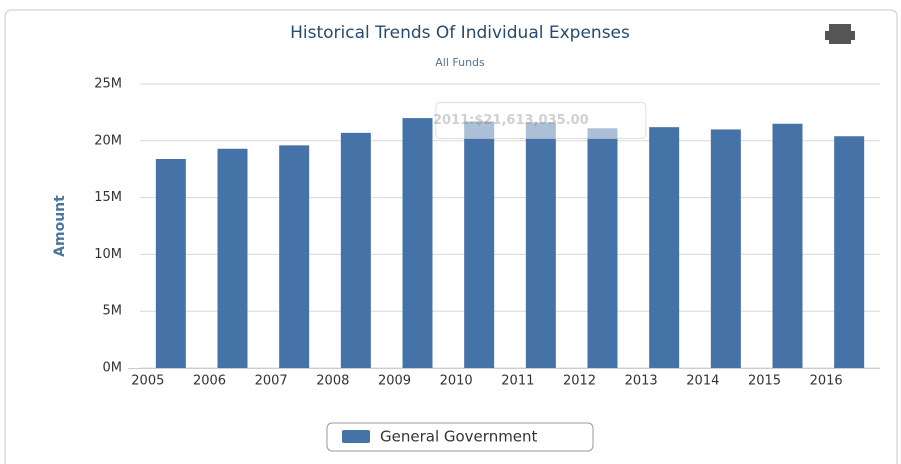 The height and width of the screenshot is (464, 901). I want to click on legend-swatch, so click(356, 436).